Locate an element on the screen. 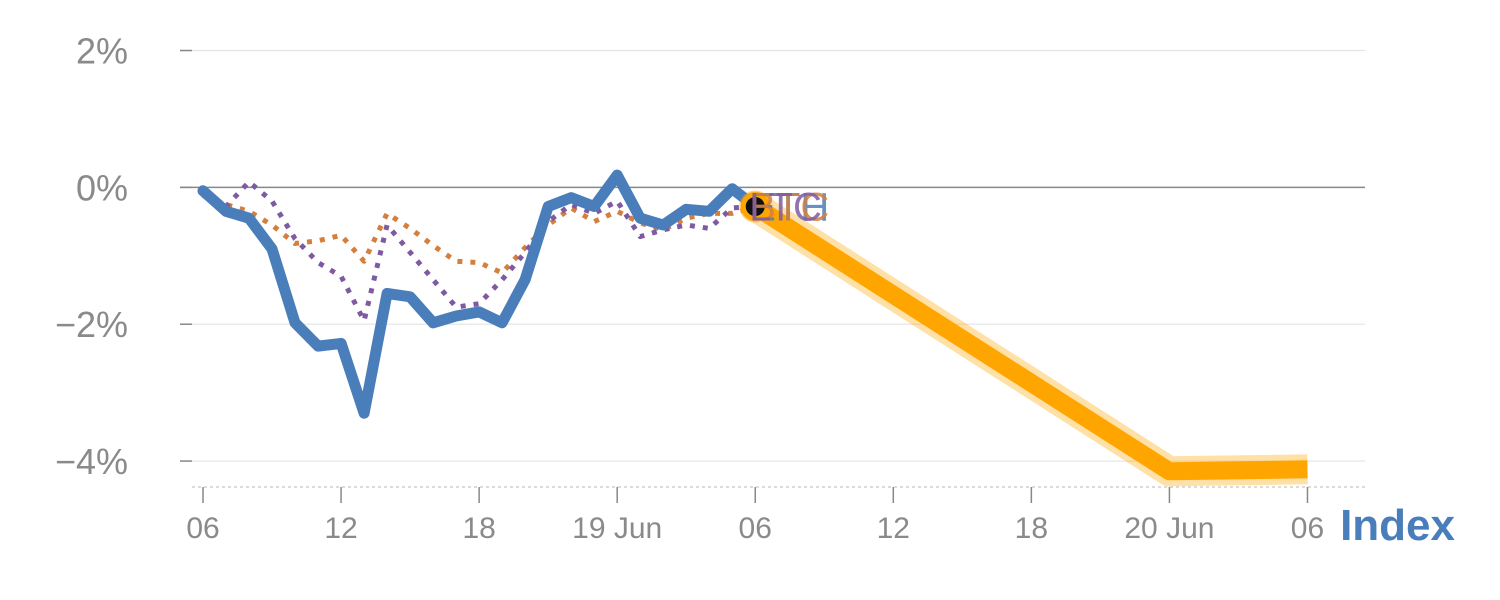 The width and height of the screenshot is (1500, 600). x-tick-label: 20 Jun is located at coordinates (1169, 528).